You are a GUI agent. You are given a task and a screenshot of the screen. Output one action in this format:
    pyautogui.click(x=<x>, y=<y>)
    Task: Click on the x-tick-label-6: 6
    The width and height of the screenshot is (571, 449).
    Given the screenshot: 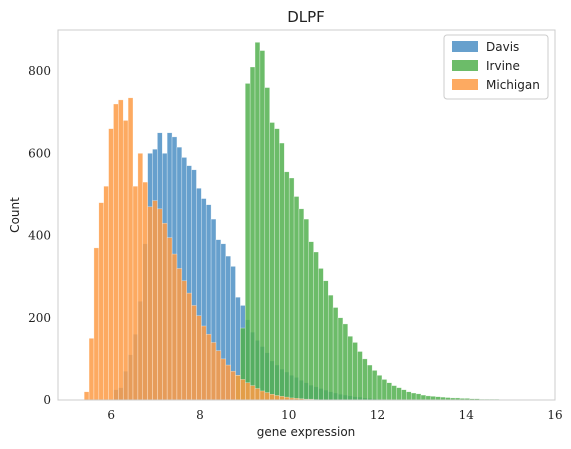 What is the action you would take?
    pyautogui.click(x=111, y=415)
    